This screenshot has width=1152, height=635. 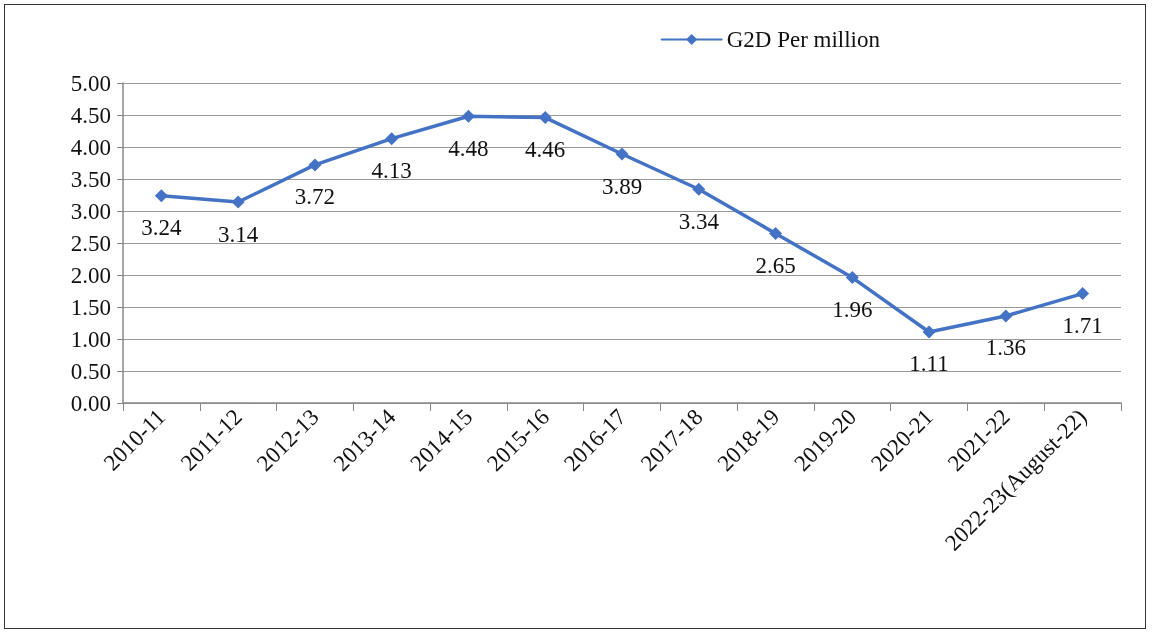 What do you see at coordinates (162, 228) in the screenshot?
I see `data-label: 3.24` at bounding box center [162, 228].